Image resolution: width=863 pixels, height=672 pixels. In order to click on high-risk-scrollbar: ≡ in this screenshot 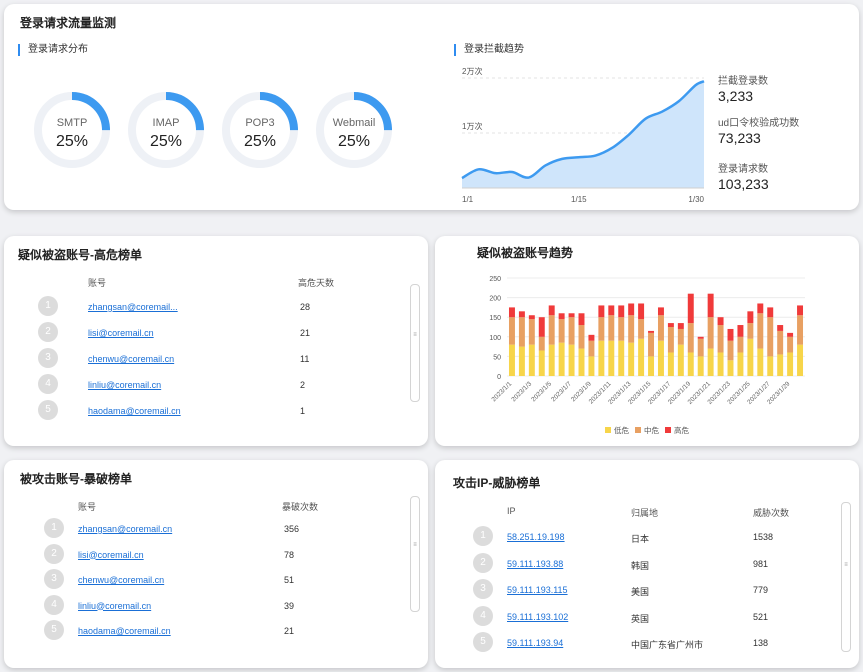, I will do `click(415, 343)`.